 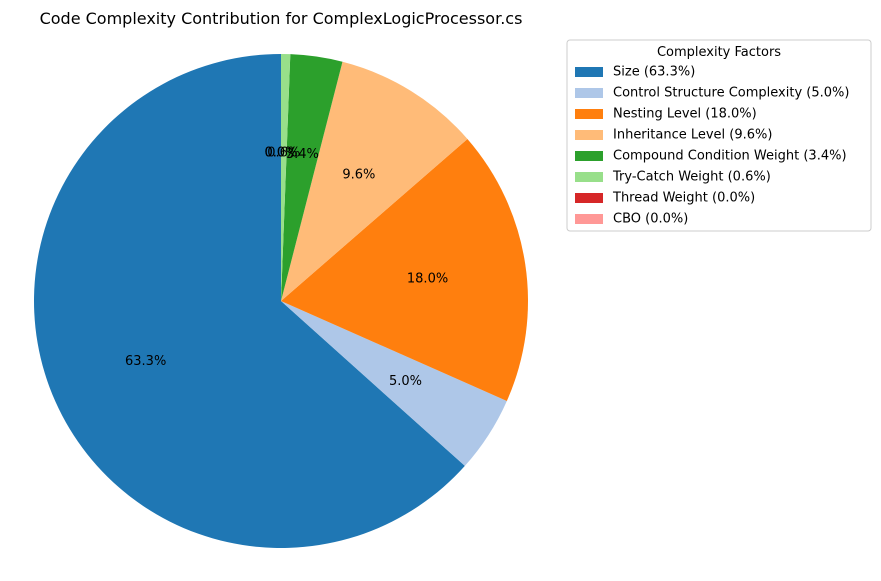 What do you see at coordinates (589, 198) in the screenshot?
I see `legend-swatch-thread-weight` at bounding box center [589, 198].